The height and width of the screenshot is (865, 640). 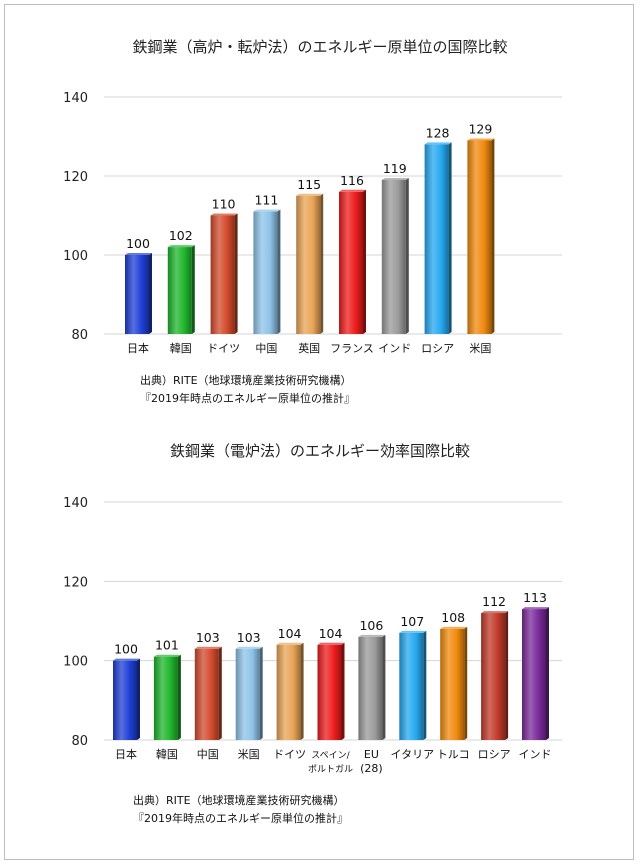 I want to click on data-label: 103, so click(x=208, y=637).